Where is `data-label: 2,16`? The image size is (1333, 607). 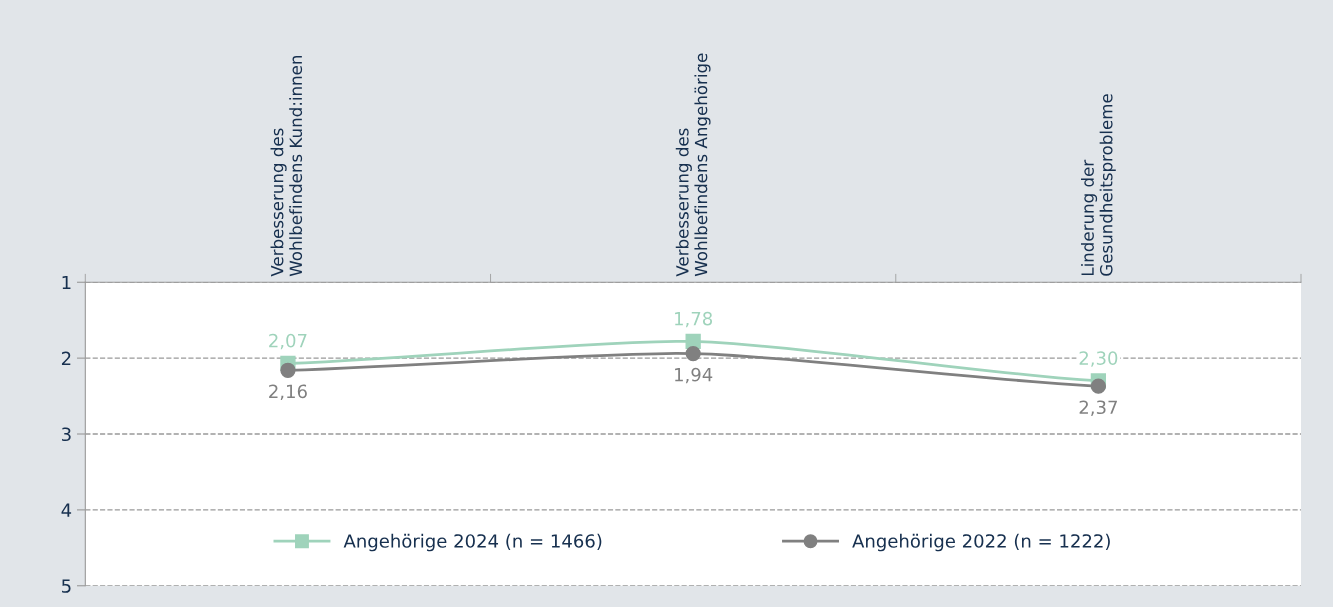 data-label: 2,16 is located at coordinates (288, 392).